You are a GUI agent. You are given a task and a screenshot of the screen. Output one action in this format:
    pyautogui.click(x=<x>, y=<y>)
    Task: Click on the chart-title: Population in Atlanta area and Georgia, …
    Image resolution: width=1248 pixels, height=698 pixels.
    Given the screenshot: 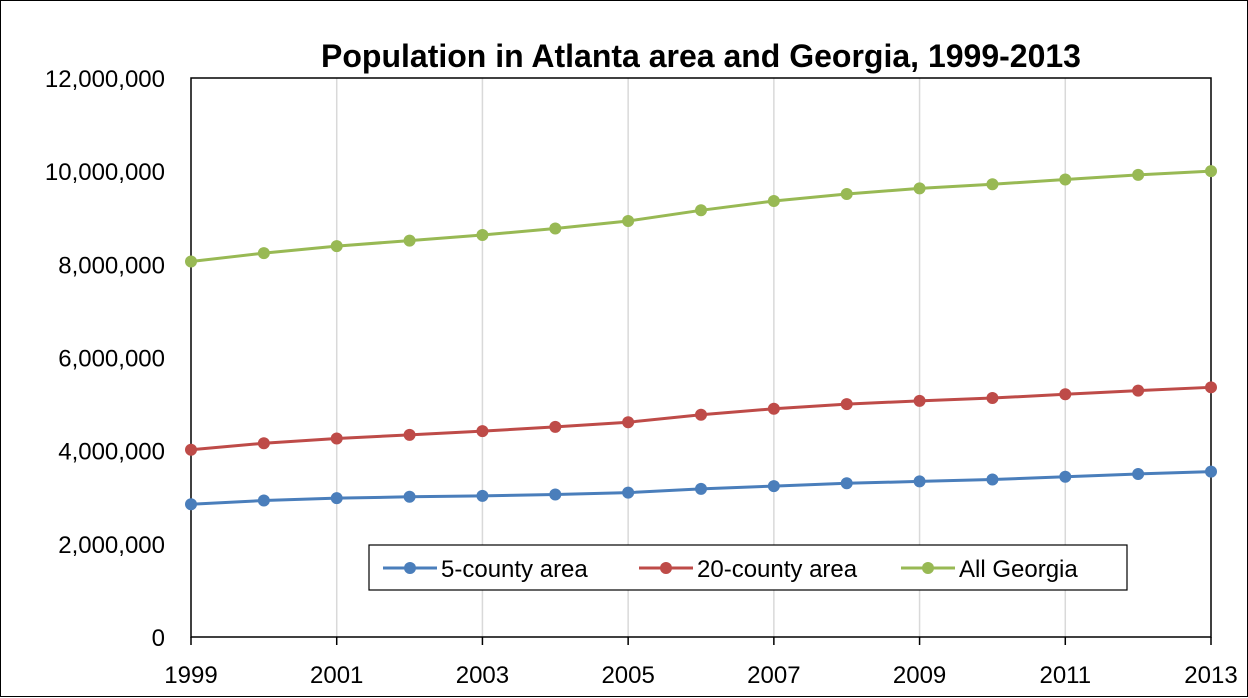 What is the action you would take?
    pyautogui.click(x=701, y=56)
    